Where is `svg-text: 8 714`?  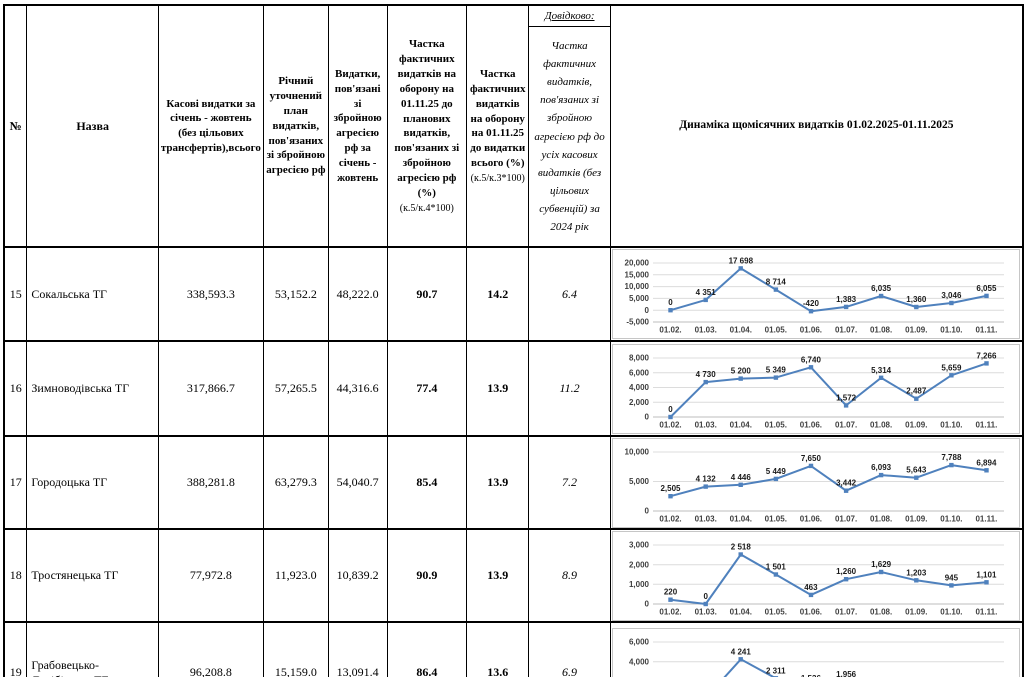 svg-text: 8 714 is located at coordinates (776, 282).